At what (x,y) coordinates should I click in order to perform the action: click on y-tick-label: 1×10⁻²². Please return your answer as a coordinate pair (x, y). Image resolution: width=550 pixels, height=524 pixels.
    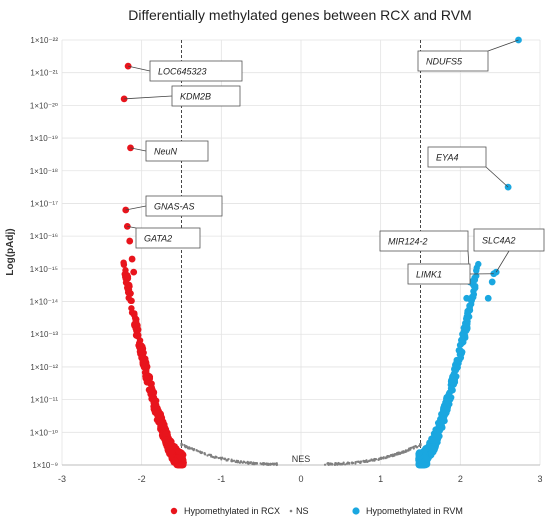
    Looking at the image, I should click on (44, 40).